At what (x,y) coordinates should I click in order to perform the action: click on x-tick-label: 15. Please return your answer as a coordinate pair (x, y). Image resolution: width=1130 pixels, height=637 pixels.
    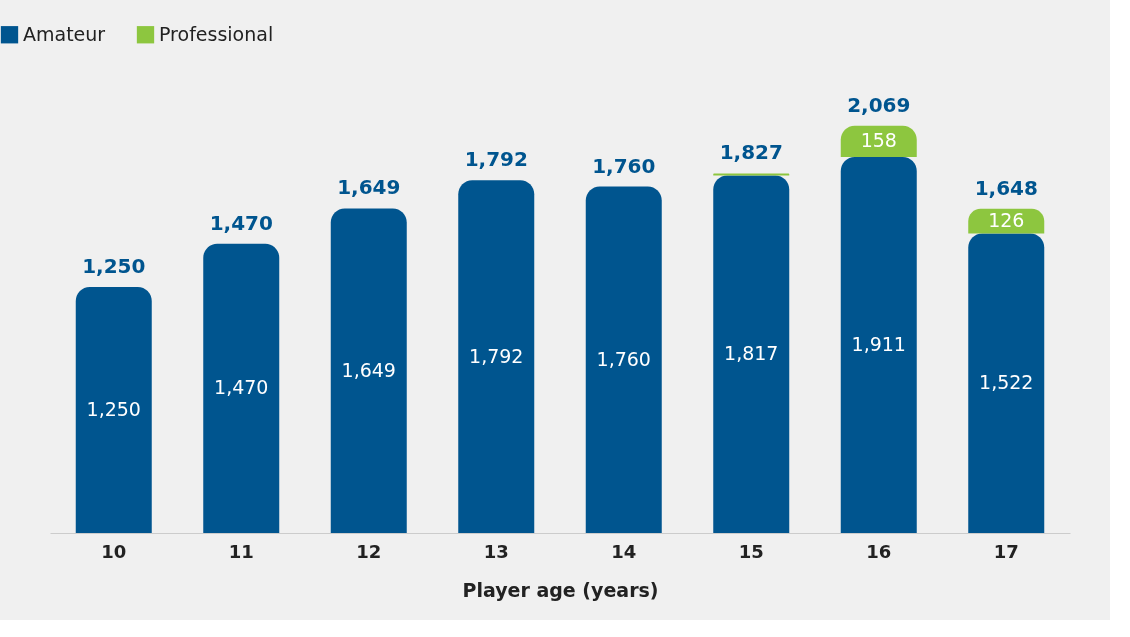
    Looking at the image, I should click on (751, 551).